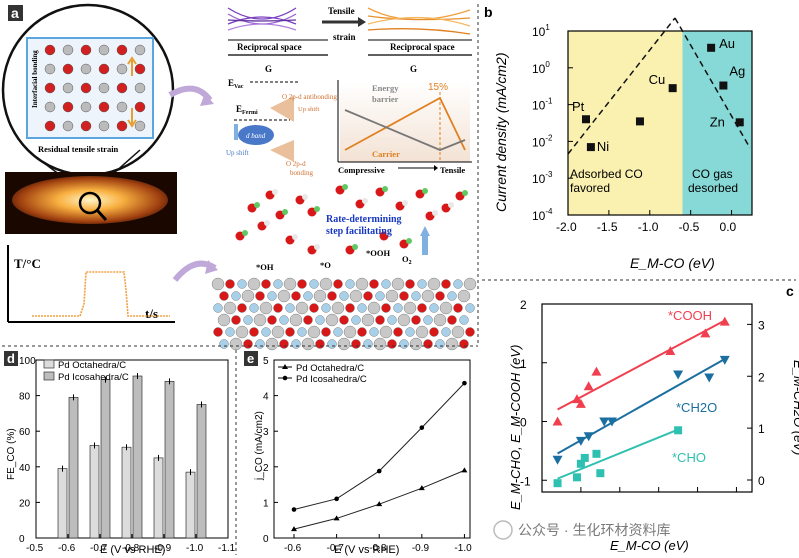  I want to click on bonding-label-1: O 2p-d, so click(296, 164).